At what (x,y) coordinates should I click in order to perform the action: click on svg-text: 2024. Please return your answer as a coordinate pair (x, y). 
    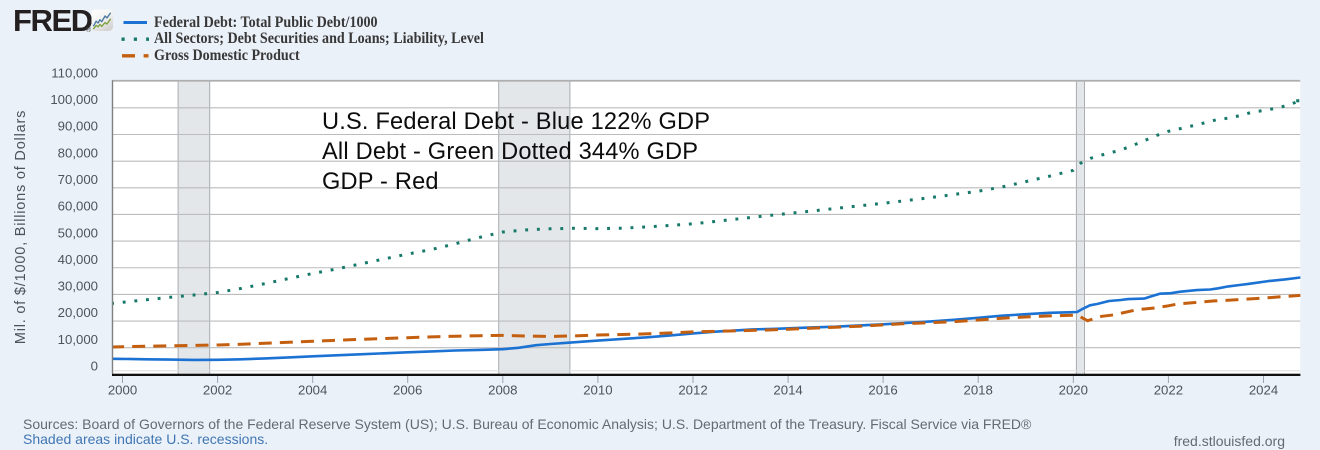
    Looking at the image, I should click on (1263, 389).